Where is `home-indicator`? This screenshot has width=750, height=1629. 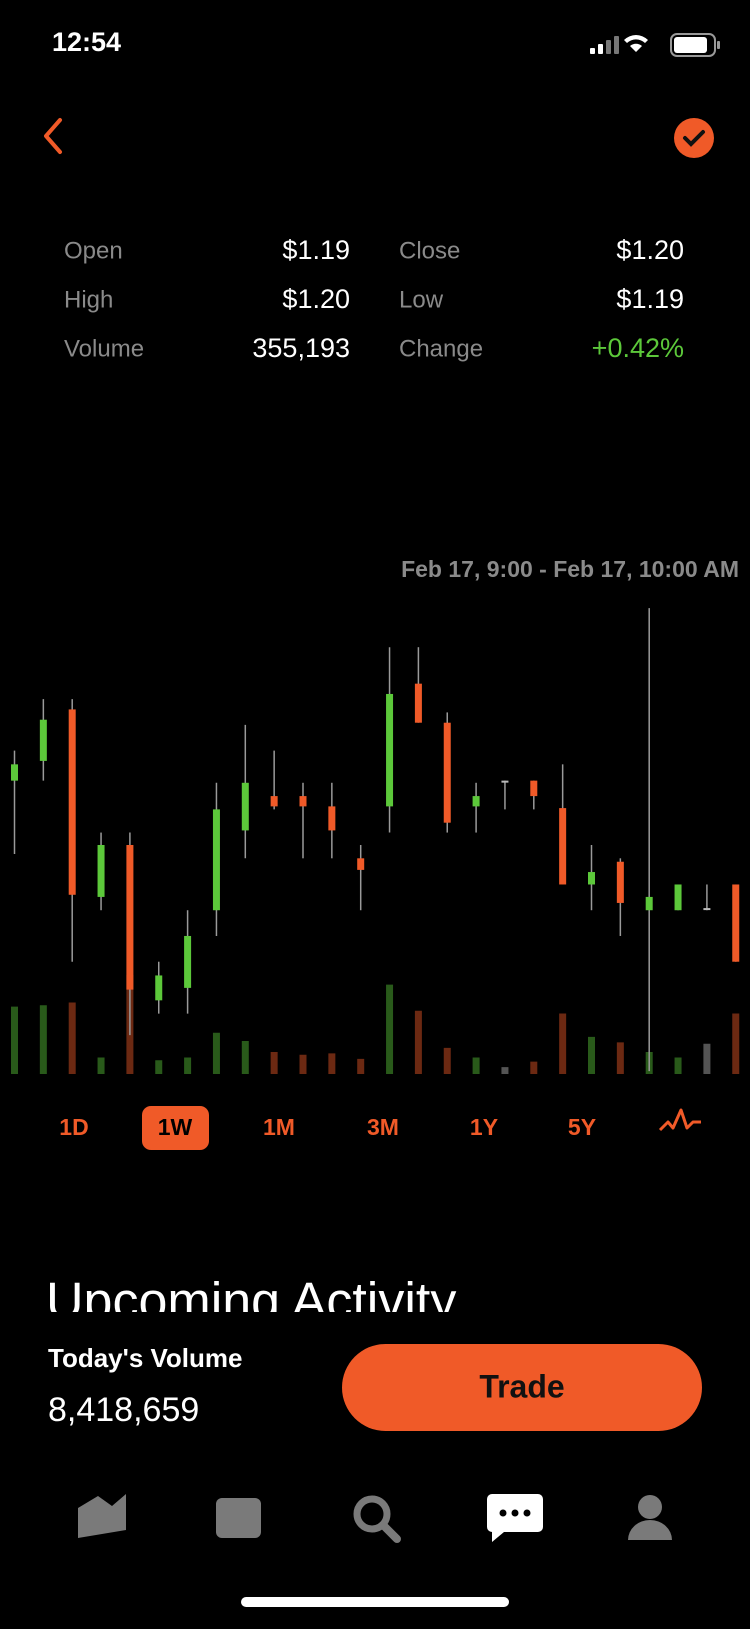 home-indicator is located at coordinates (375, 1602).